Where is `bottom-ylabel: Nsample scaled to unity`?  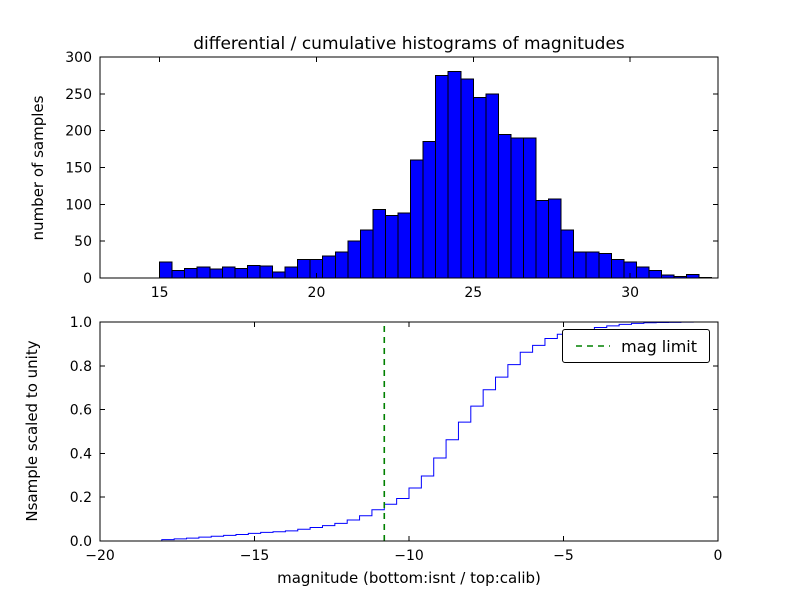
bottom-ylabel: Nsample scaled to unity is located at coordinates (32, 431).